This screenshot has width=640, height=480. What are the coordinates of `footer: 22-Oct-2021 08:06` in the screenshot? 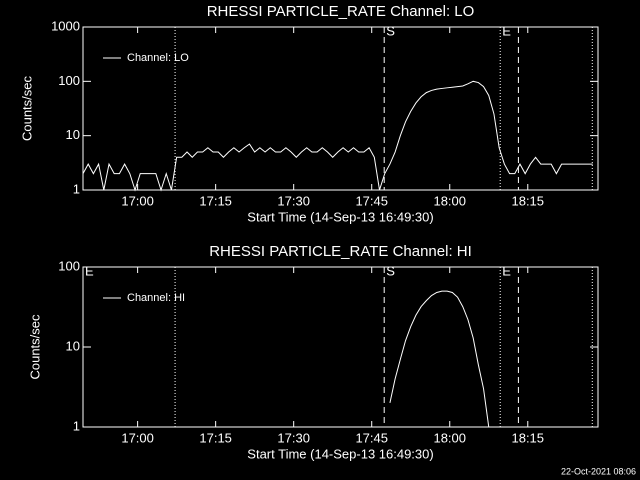 It's located at (598, 471).